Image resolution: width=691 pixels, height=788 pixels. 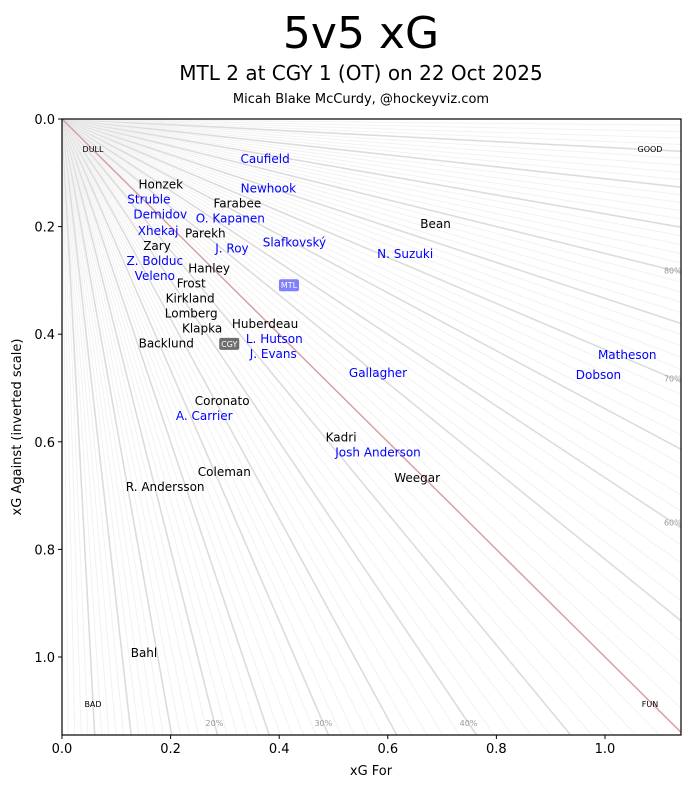 What do you see at coordinates (190, 298) in the screenshot?
I see `player-label: Kirkland` at bounding box center [190, 298].